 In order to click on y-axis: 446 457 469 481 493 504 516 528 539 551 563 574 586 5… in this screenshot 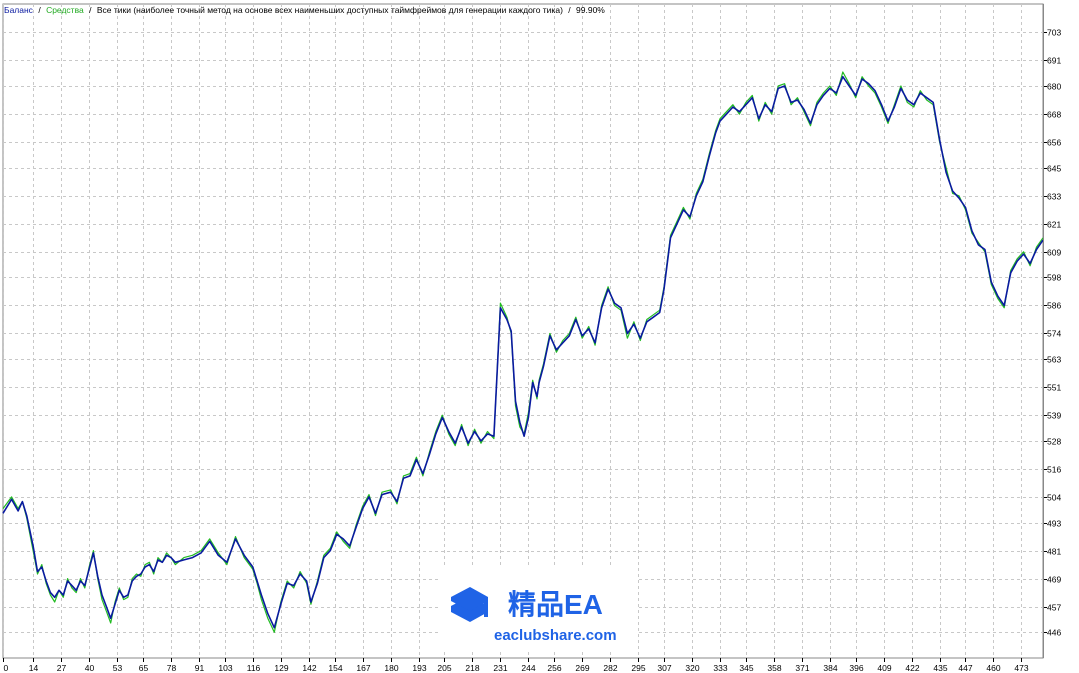, I will do `click(1052, 331)`.